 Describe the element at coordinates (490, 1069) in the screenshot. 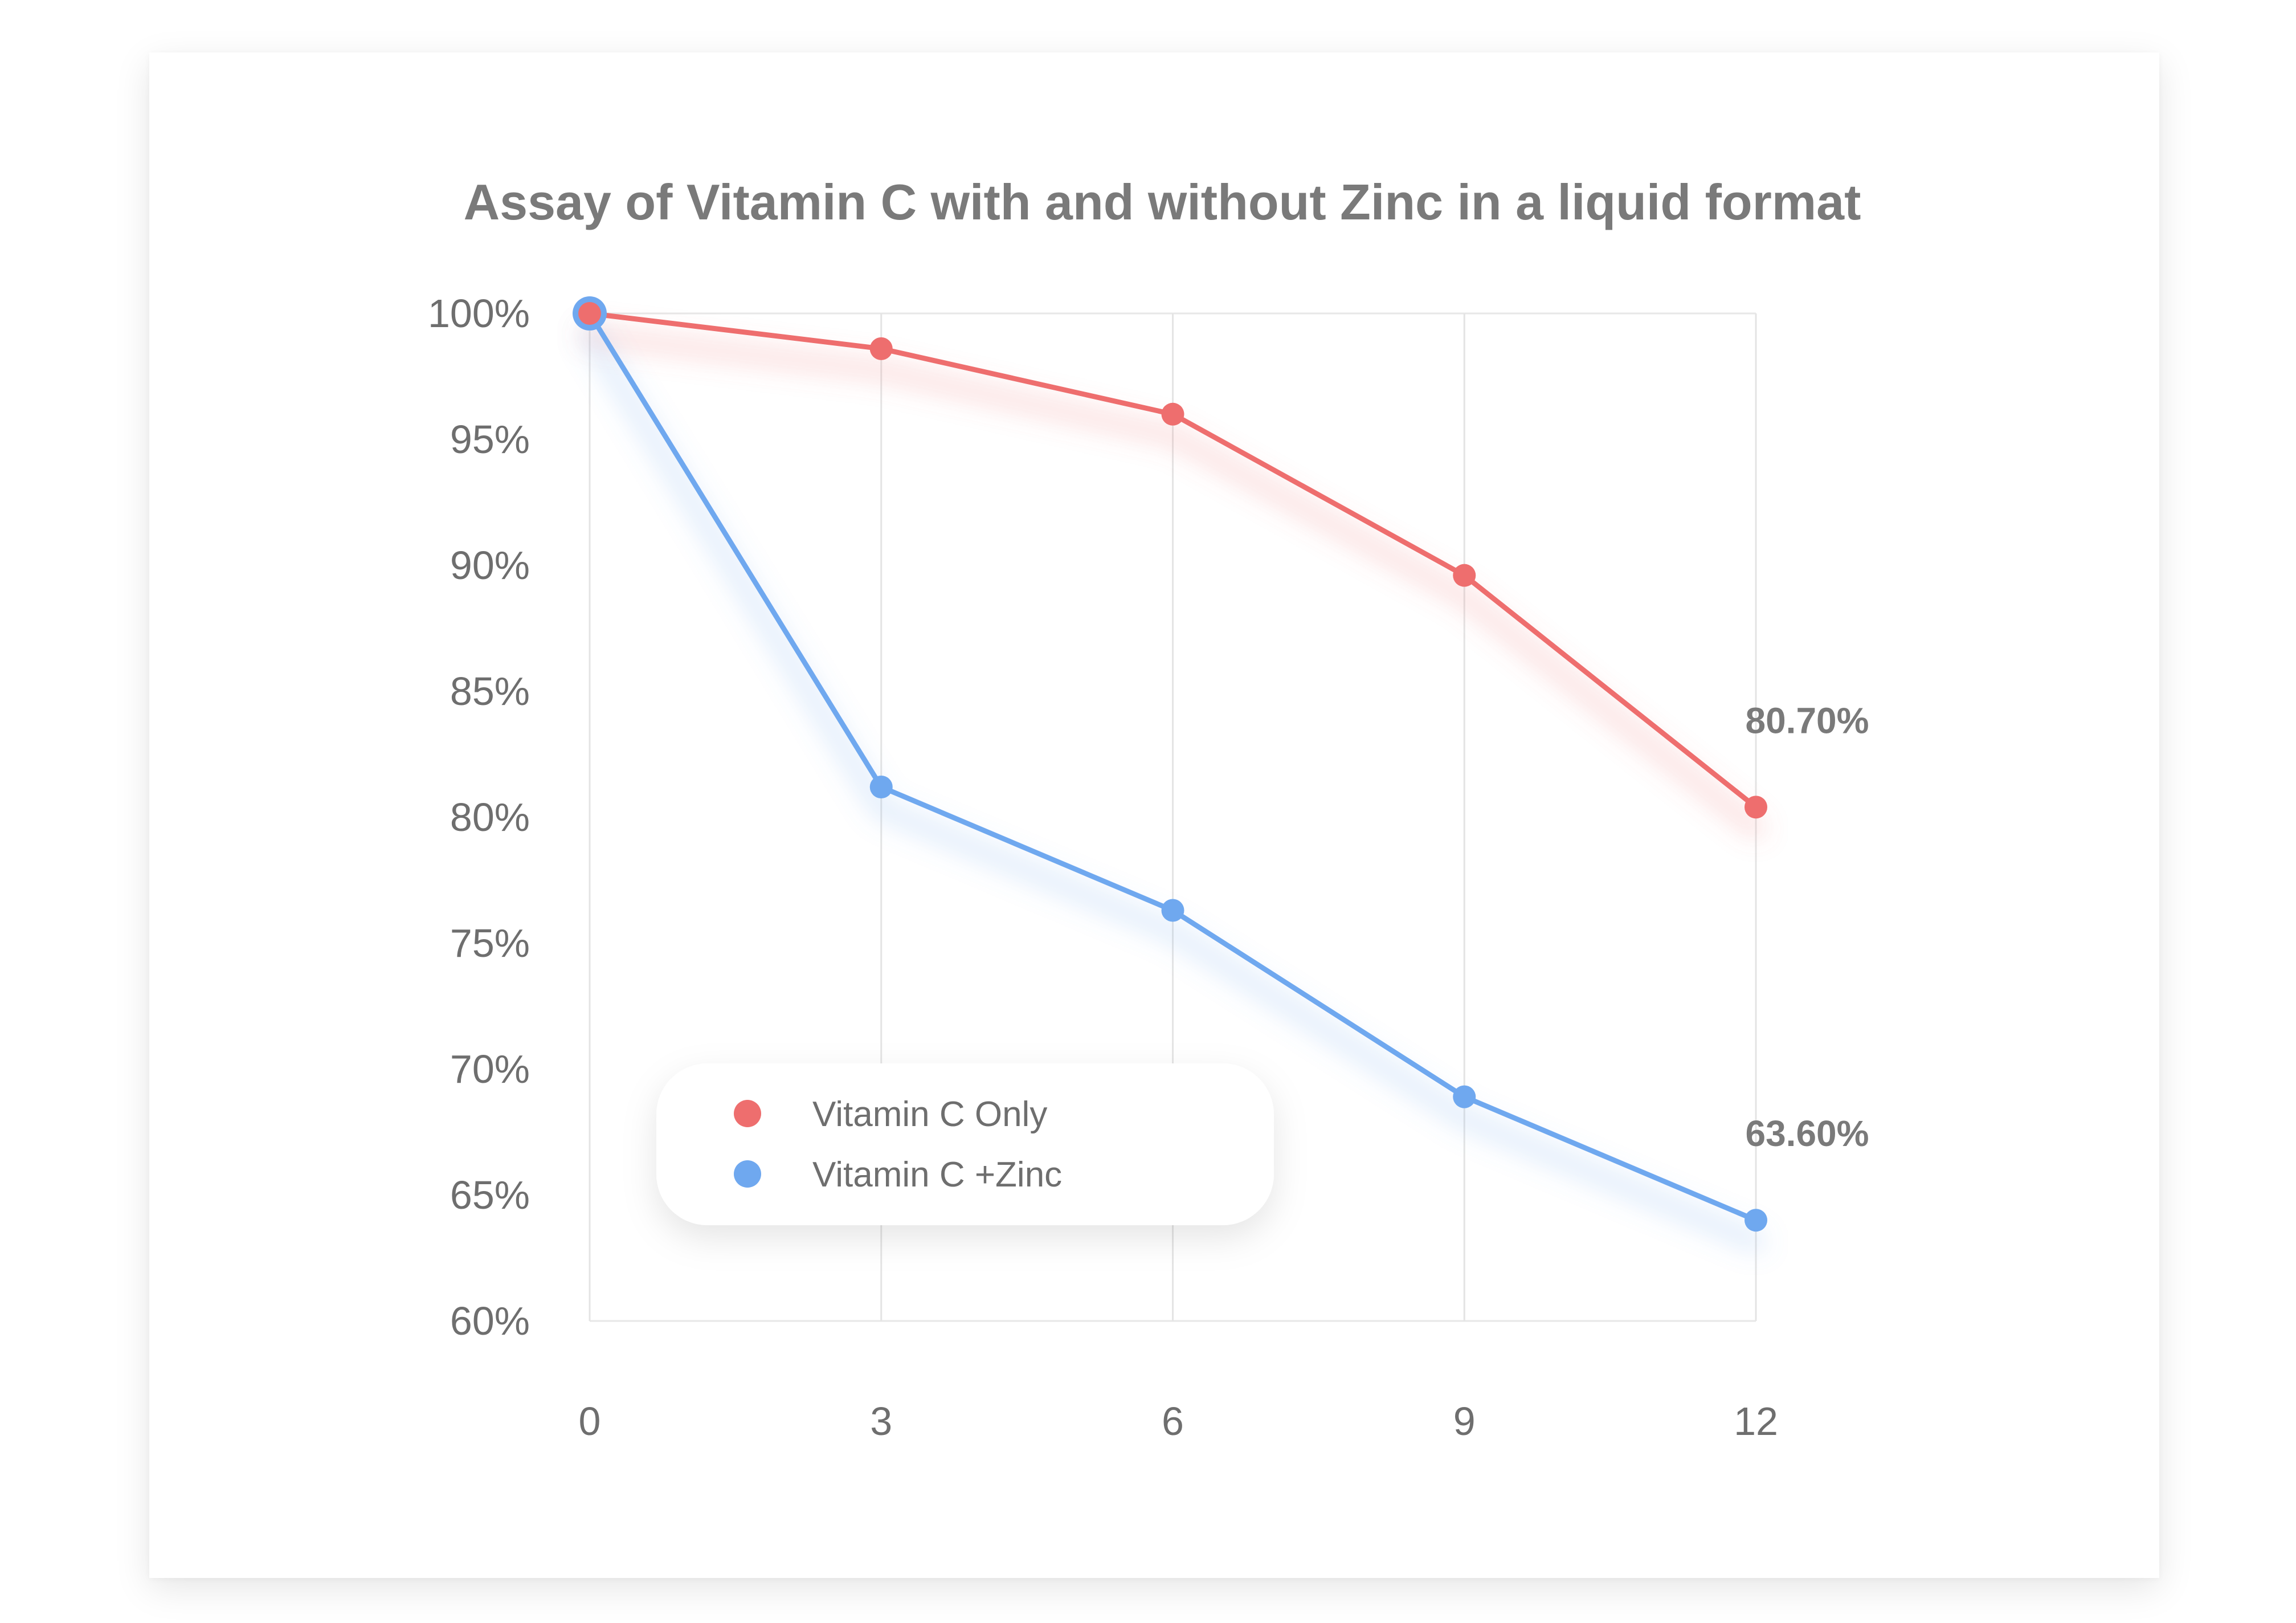

I see `y-tick-label: 70%` at that location.